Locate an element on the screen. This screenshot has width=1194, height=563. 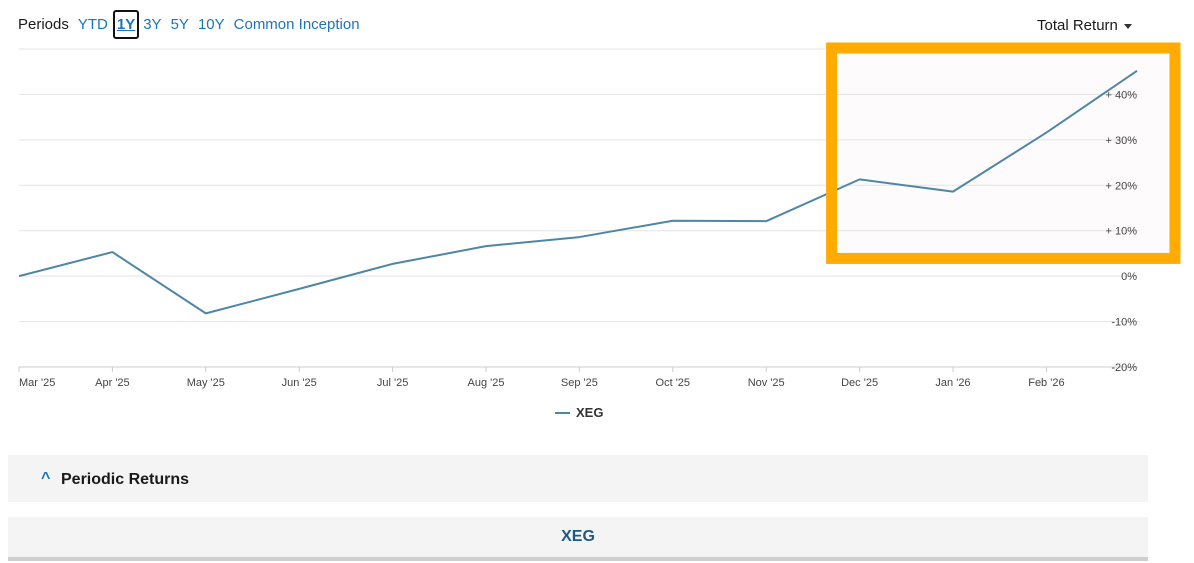
total-return-dropdown: Total Return is located at coordinates (1084, 25).